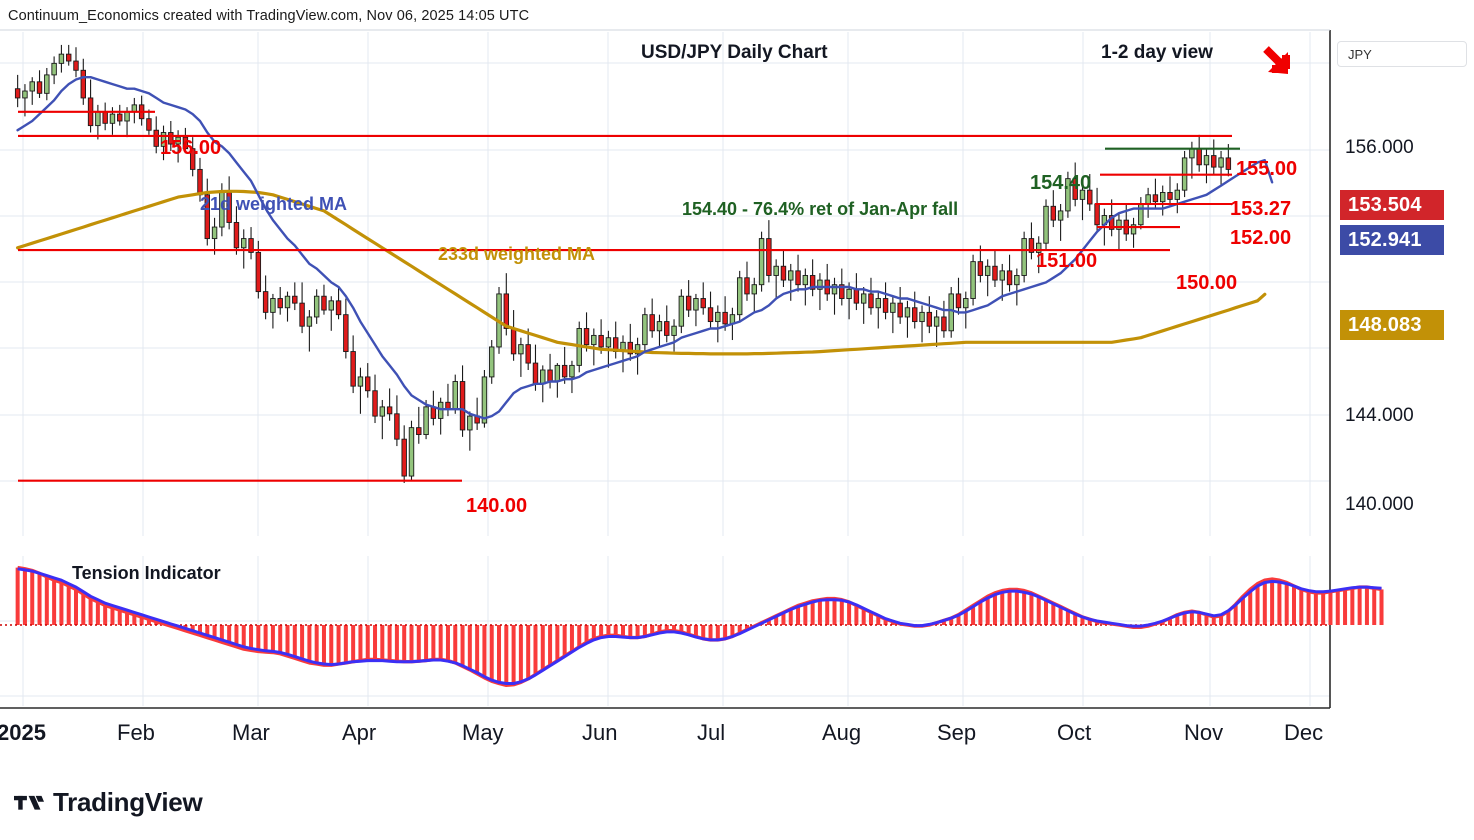  What do you see at coordinates (711, 732) in the screenshot?
I see `time-axis-label: Jul` at bounding box center [711, 732].